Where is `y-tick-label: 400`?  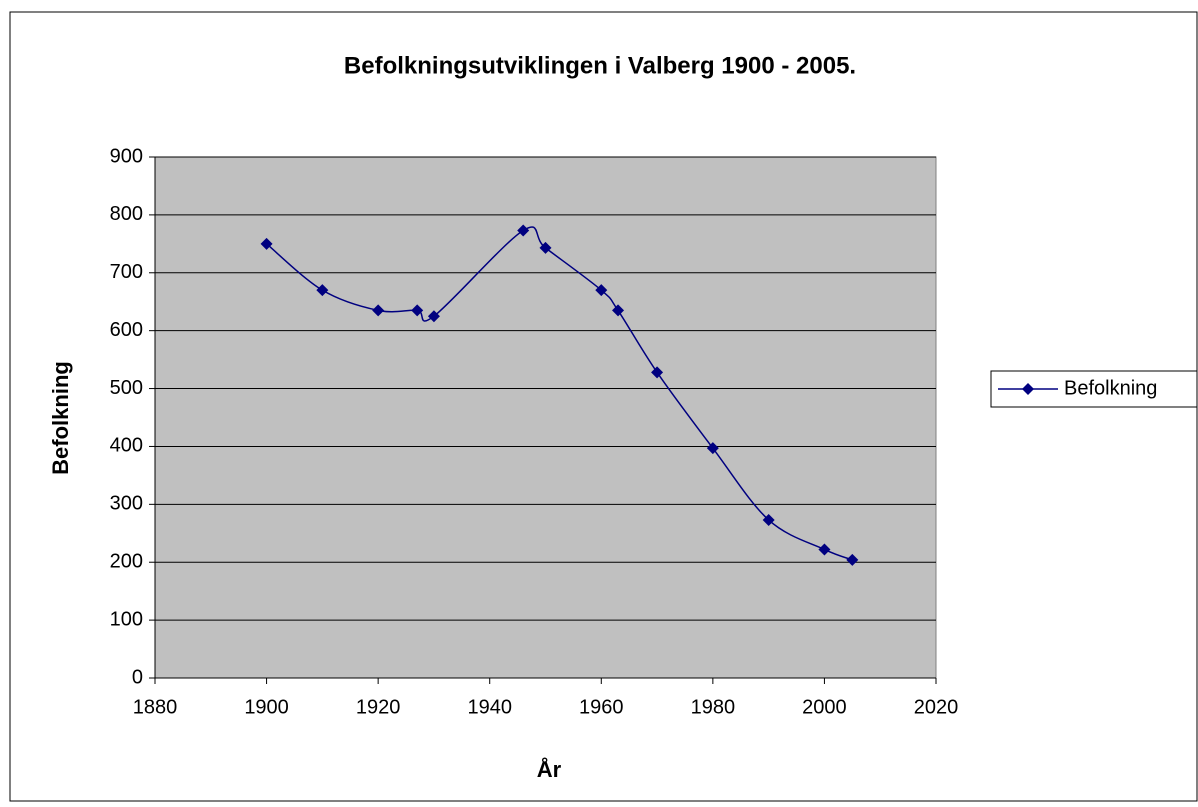
y-tick-label: 400 is located at coordinates (126, 446).